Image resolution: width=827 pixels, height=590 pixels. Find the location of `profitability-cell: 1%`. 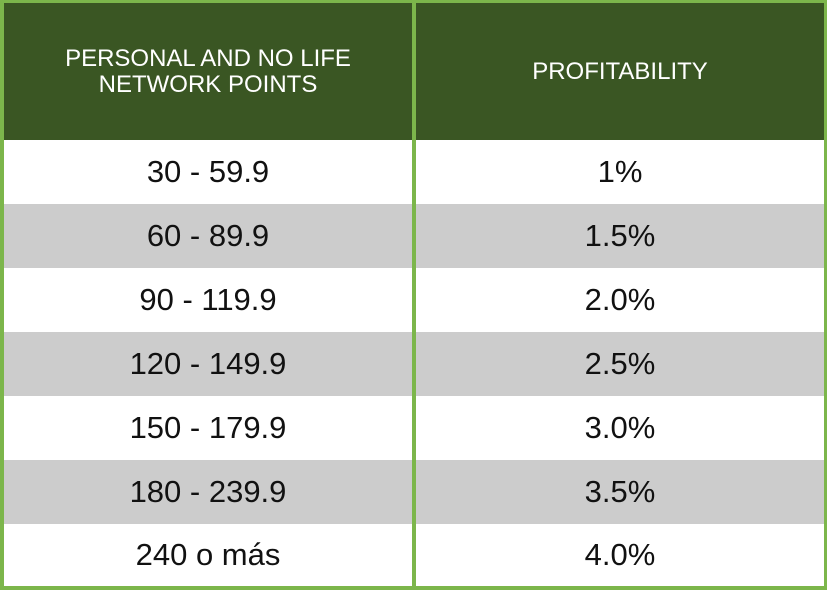

profitability-cell: 1% is located at coordinates (618, 172).